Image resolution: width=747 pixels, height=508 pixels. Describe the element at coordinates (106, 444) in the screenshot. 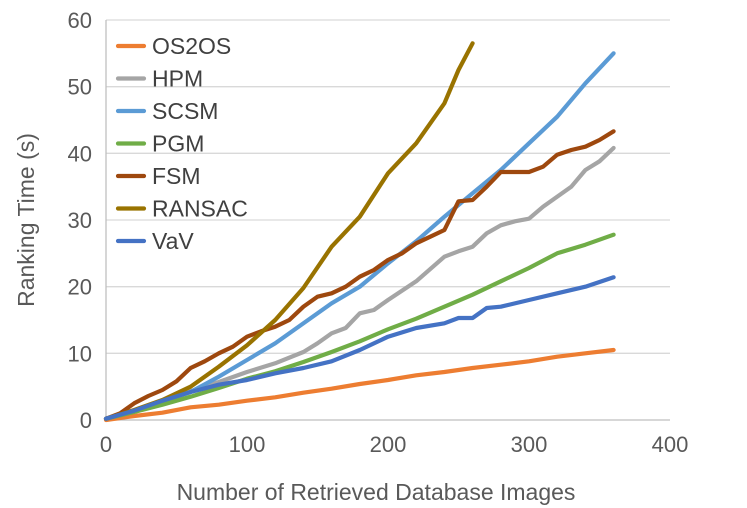

I see `x-tick-label: 0` at that location.